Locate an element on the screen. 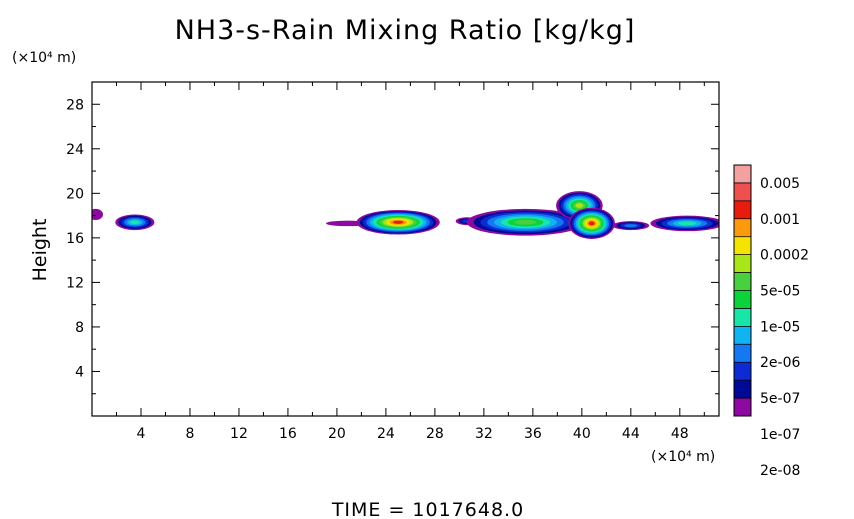  x-tick-label: 44 is located at coordinates (631, 434).